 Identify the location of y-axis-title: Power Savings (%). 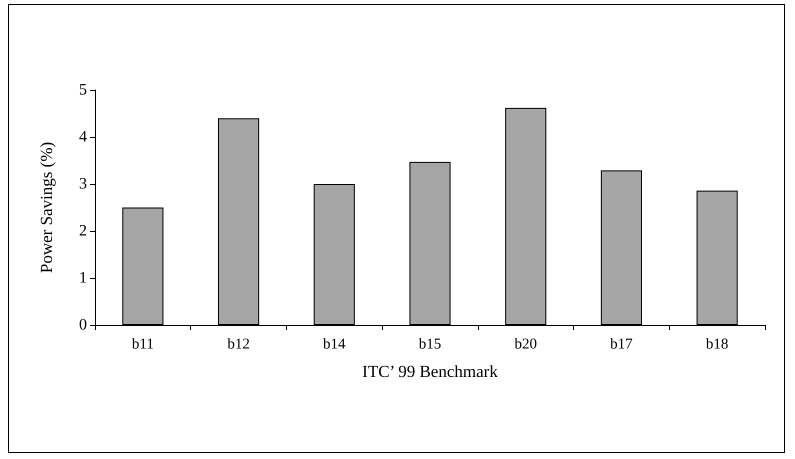
(46, 208).